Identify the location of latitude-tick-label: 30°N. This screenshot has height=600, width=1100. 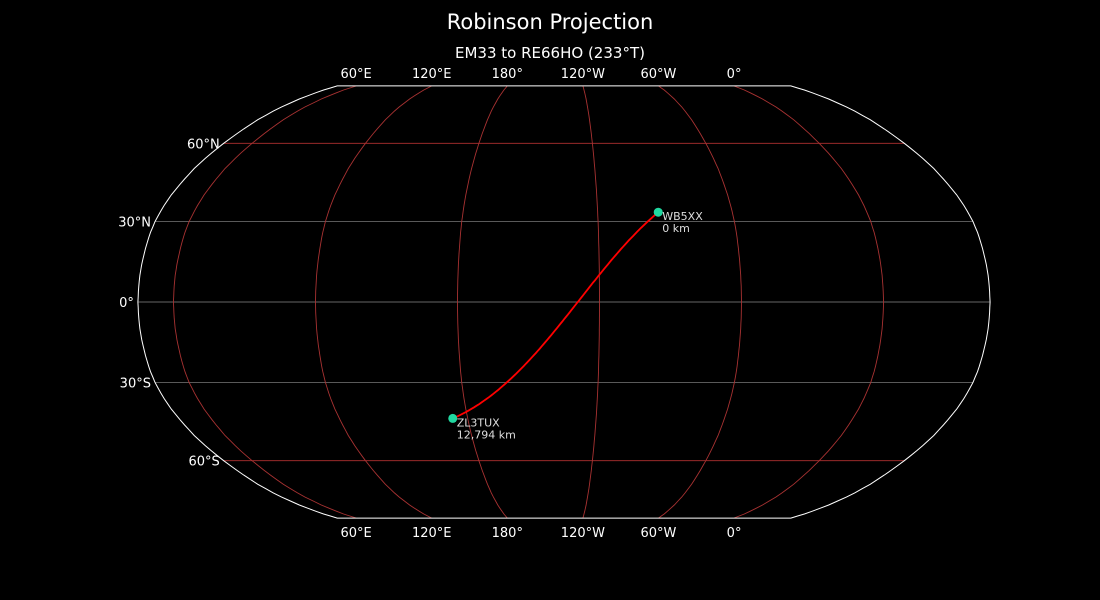
(134, 223).